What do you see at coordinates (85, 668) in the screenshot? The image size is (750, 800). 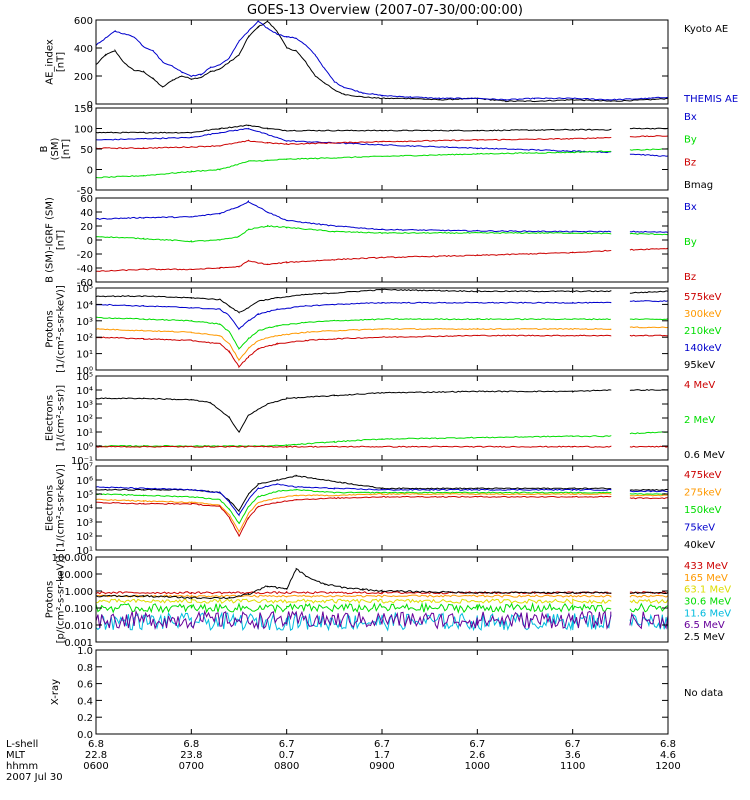 I see `y-tick-label: 0.8` at bounding box center [85, 668].